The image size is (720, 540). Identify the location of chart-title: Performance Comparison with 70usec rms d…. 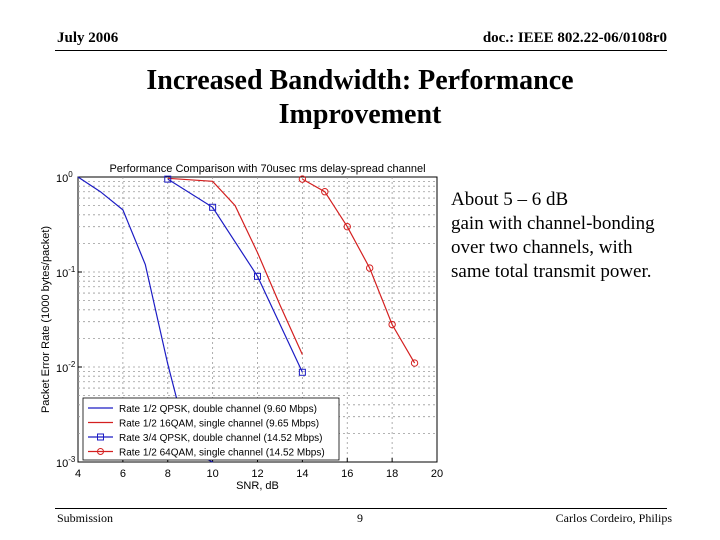
(267, 169).